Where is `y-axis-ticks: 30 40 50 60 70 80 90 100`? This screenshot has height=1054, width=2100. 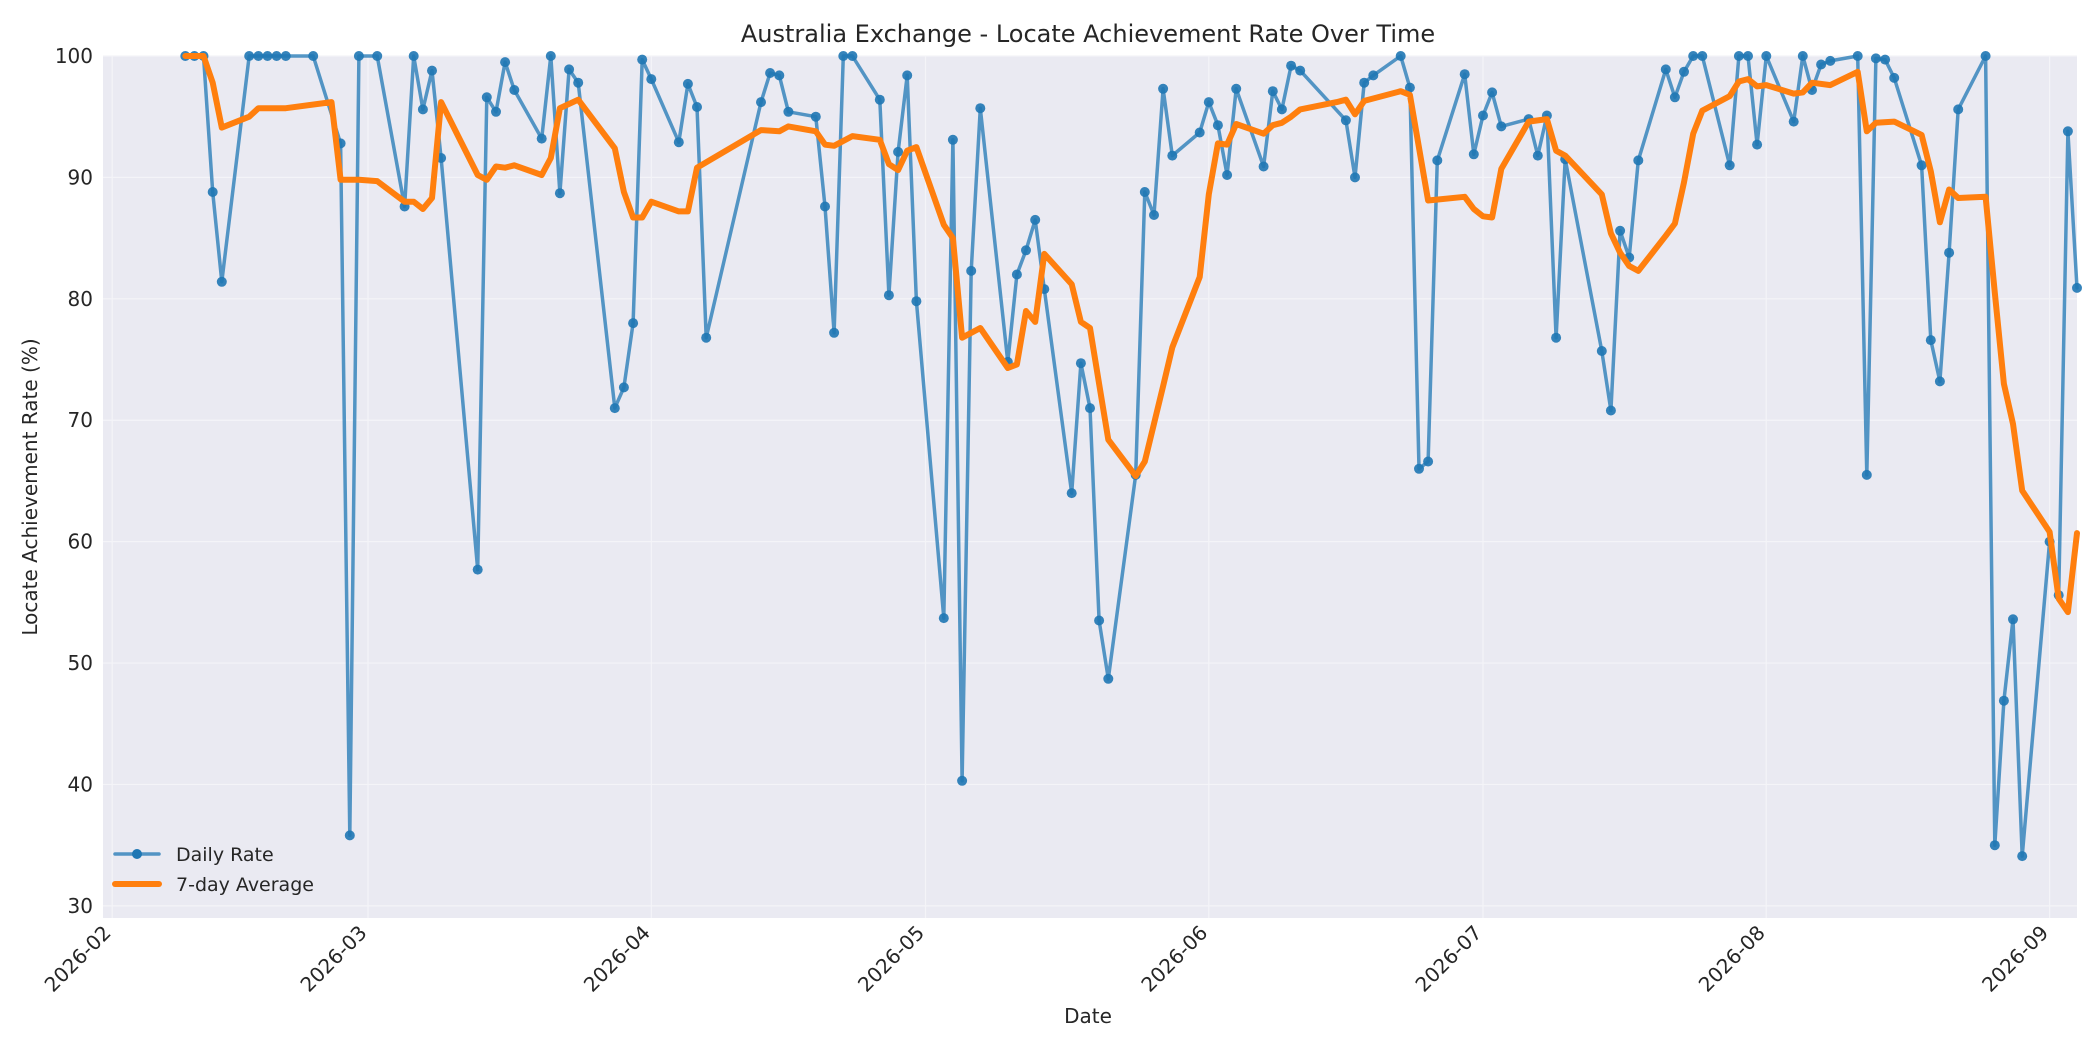 y-axis-ticks: 30 40 50 60 70 80 90 100 is located at coordinates (74, 481).